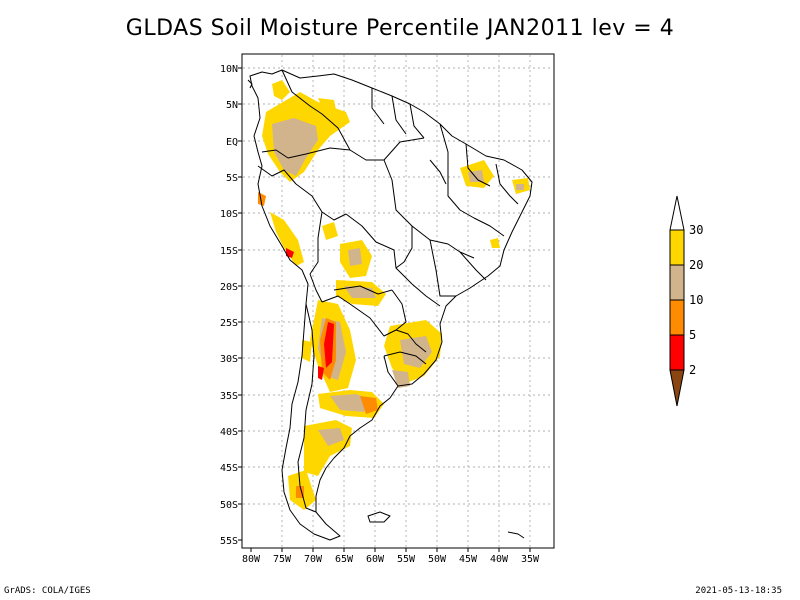 The width and height of the screenshot is (800, 600). What do you see at coordinates (692, 335) in the screenshot?
I see `colorbar-label-5: 5` at bounding box center [692, 335].